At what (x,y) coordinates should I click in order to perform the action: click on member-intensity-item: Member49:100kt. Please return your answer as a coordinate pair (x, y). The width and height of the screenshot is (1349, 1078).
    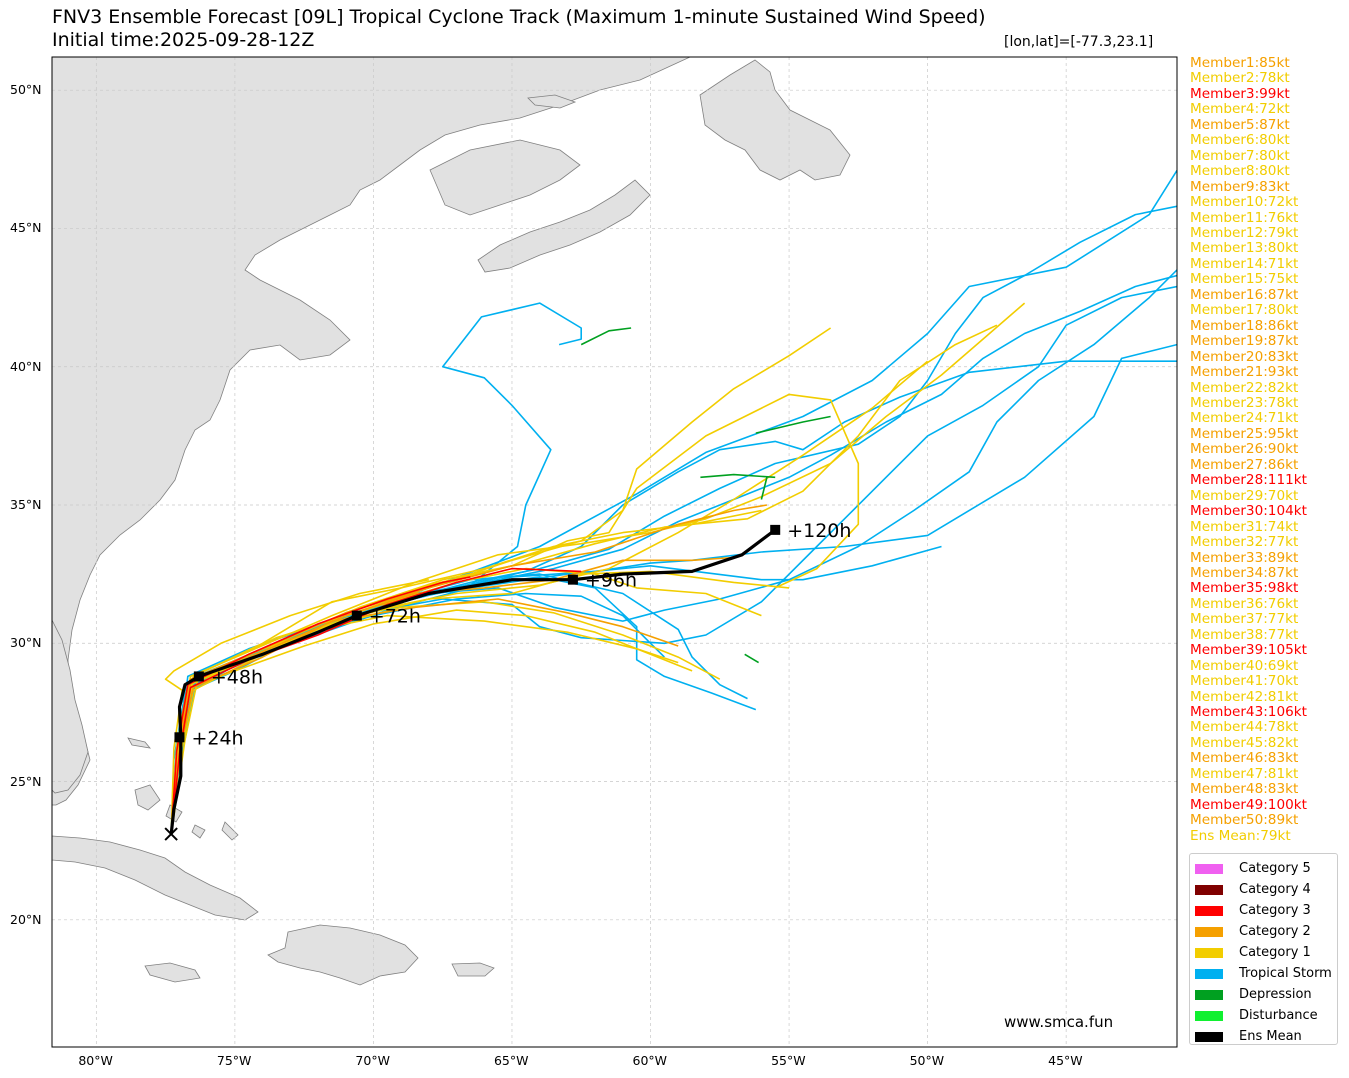
    Looking at the image, I should click on (1248, 804).